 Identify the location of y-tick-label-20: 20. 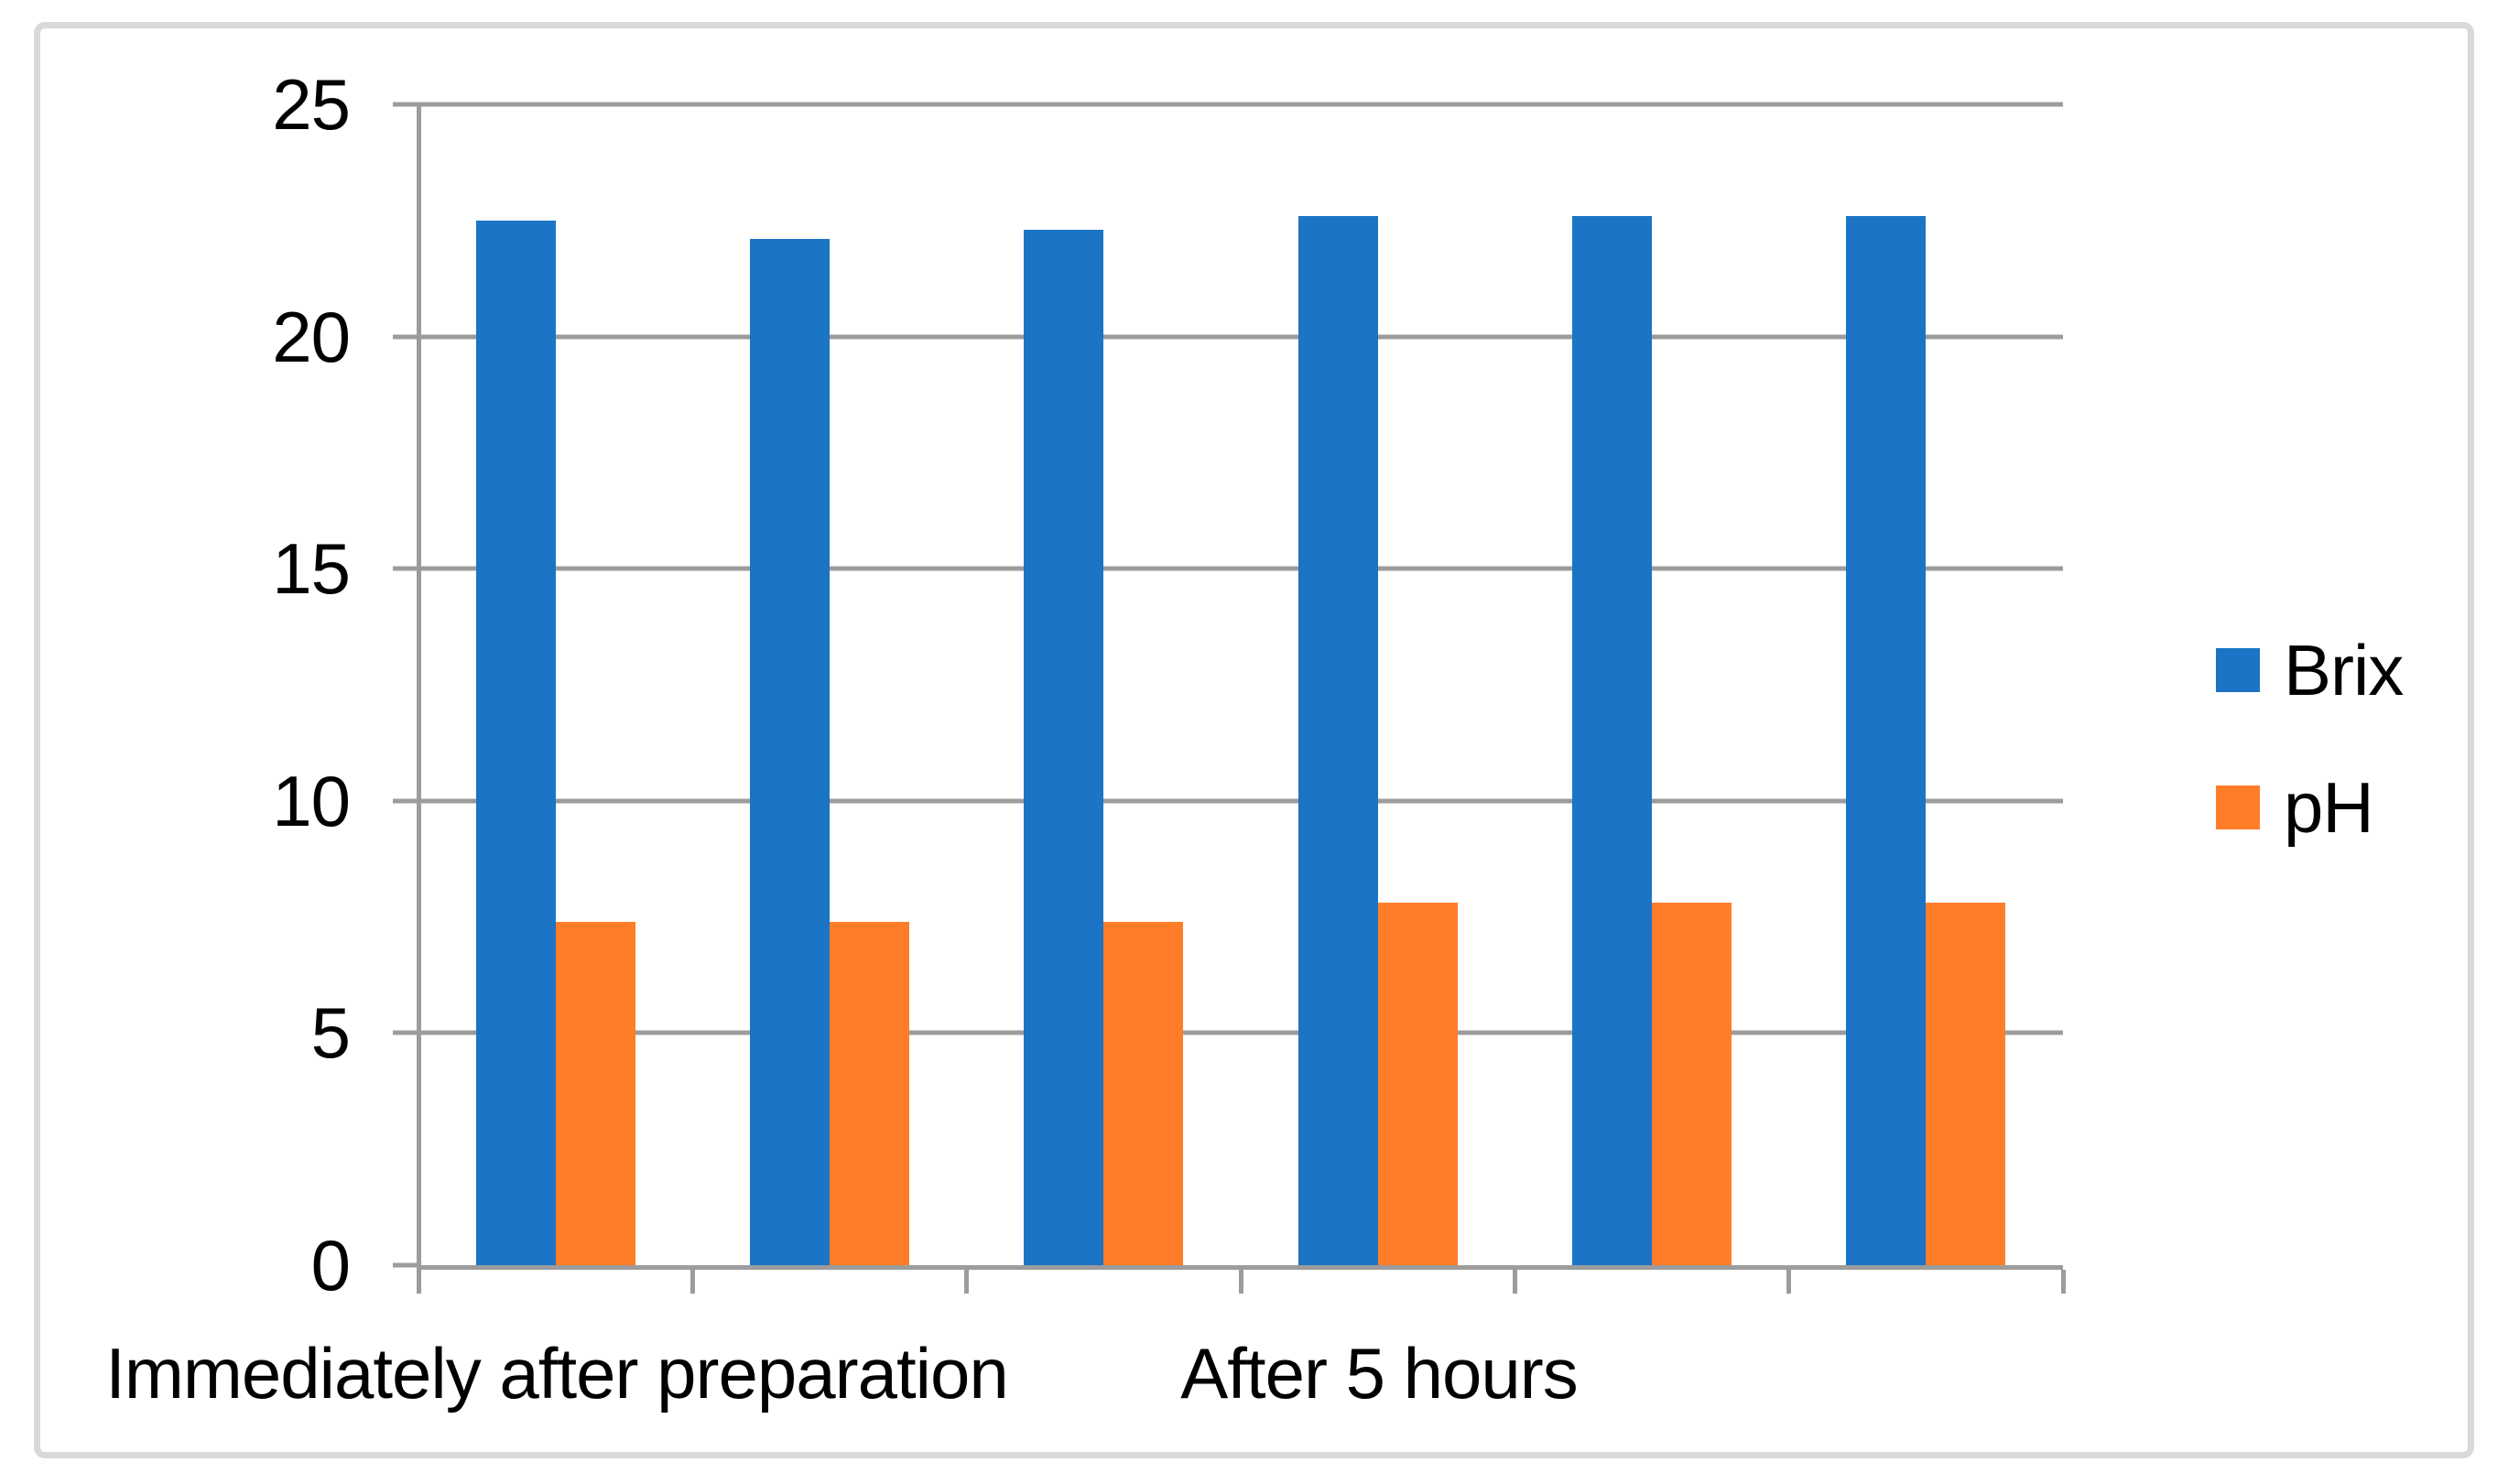
(311, 337).